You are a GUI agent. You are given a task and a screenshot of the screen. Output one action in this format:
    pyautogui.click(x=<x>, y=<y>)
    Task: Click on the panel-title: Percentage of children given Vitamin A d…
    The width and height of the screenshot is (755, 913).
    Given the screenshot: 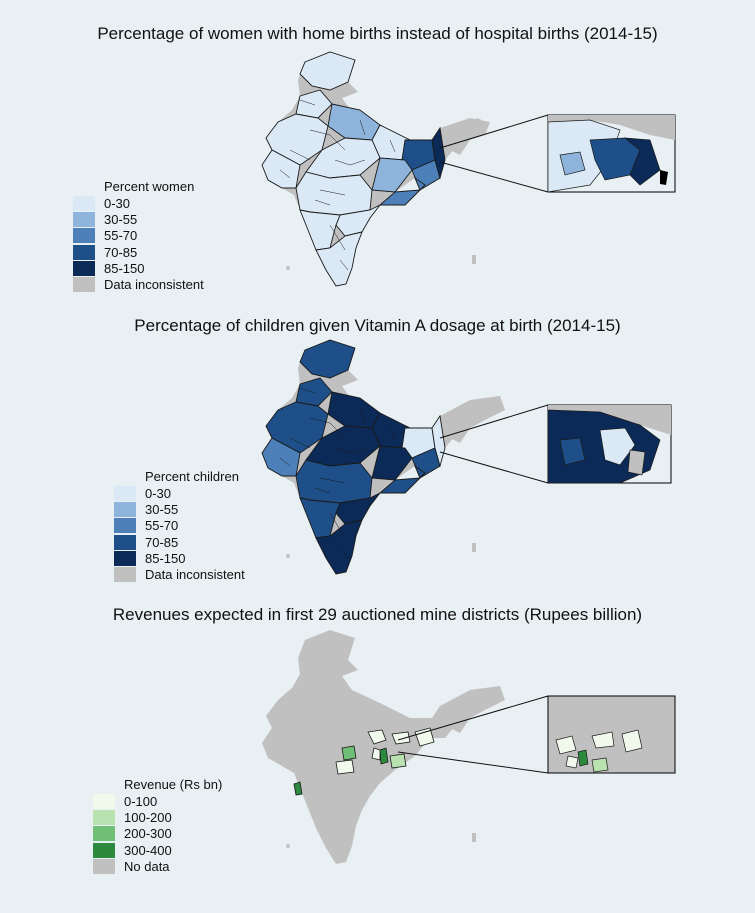 What is the action you would take?
    pyautogui.click(x=377, y=325)
    